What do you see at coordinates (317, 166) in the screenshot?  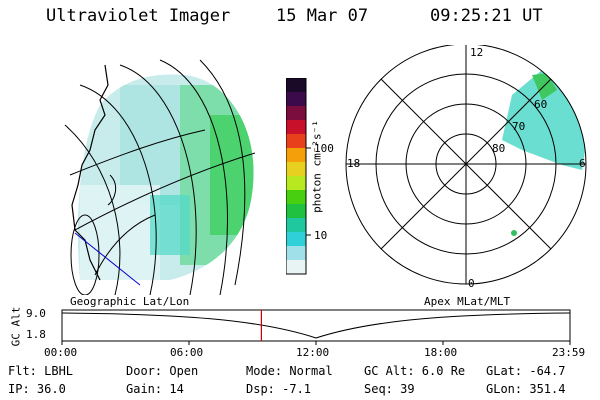 I see `colorbar-unit-label: photon cm⁻²s⁻¹` at bounding box center [317, 166].